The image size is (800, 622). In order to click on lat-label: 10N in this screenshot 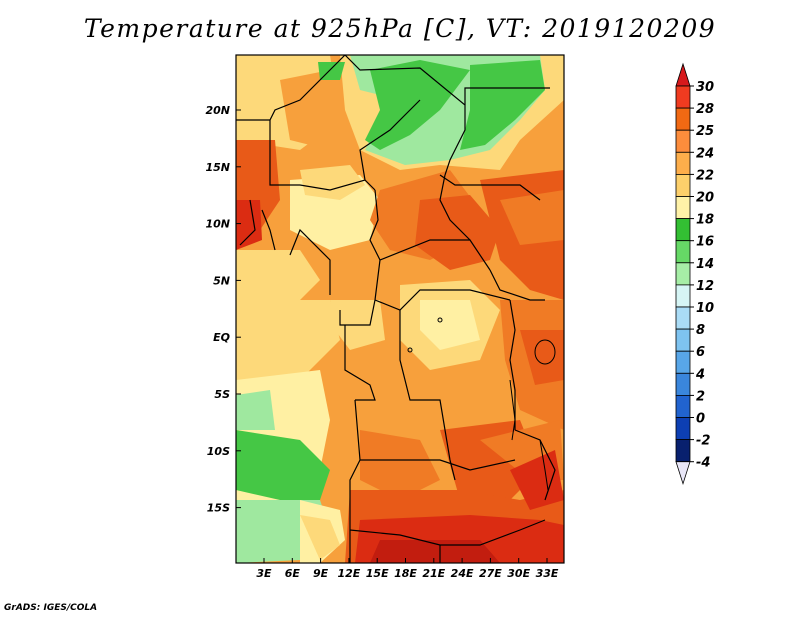, I will do `click(217, 224)`.